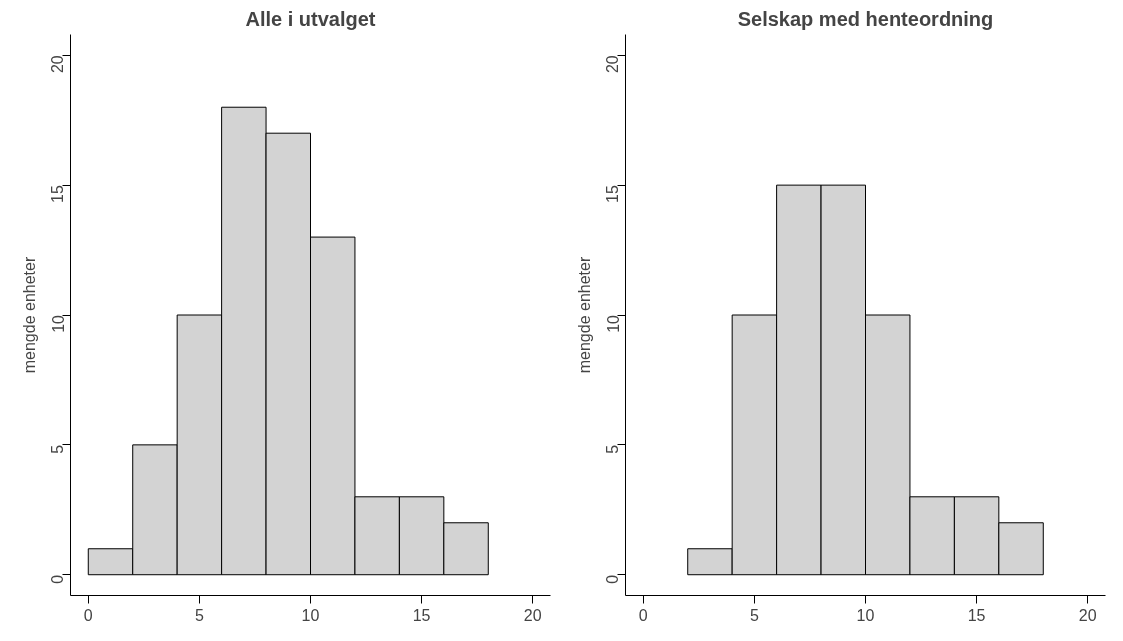  What do you see at coordinates (865, 18) in the screenshot?
I see `chart-title: Selskap med henteordning` at bounding box center [865, 18].